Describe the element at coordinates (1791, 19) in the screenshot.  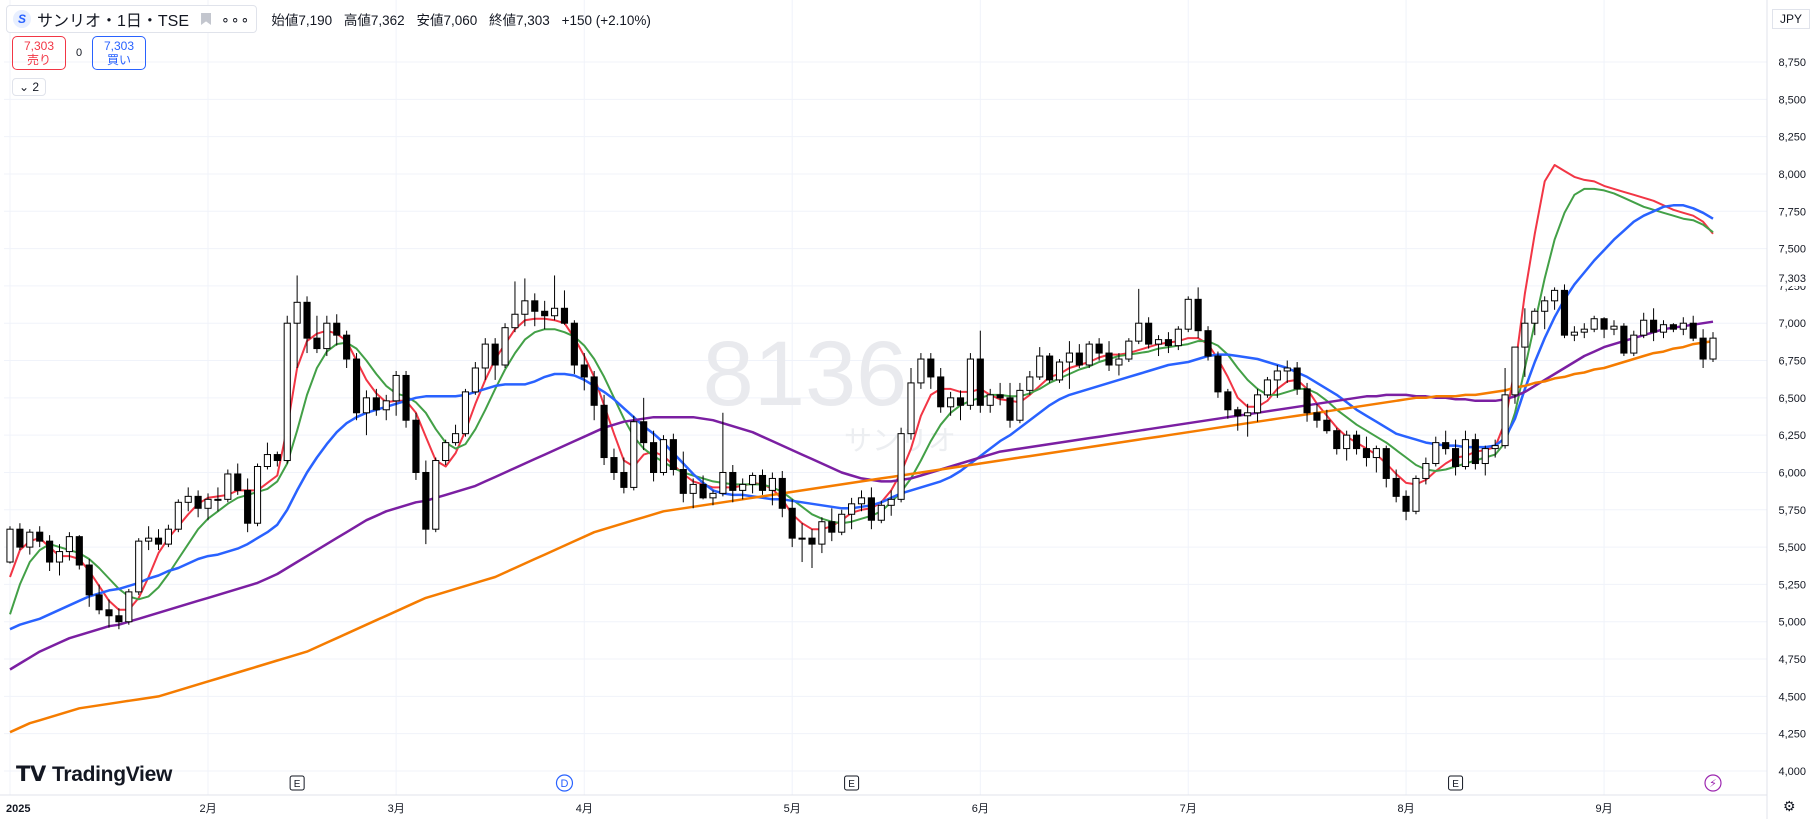
I see `currency-selector: JPY` at that location.